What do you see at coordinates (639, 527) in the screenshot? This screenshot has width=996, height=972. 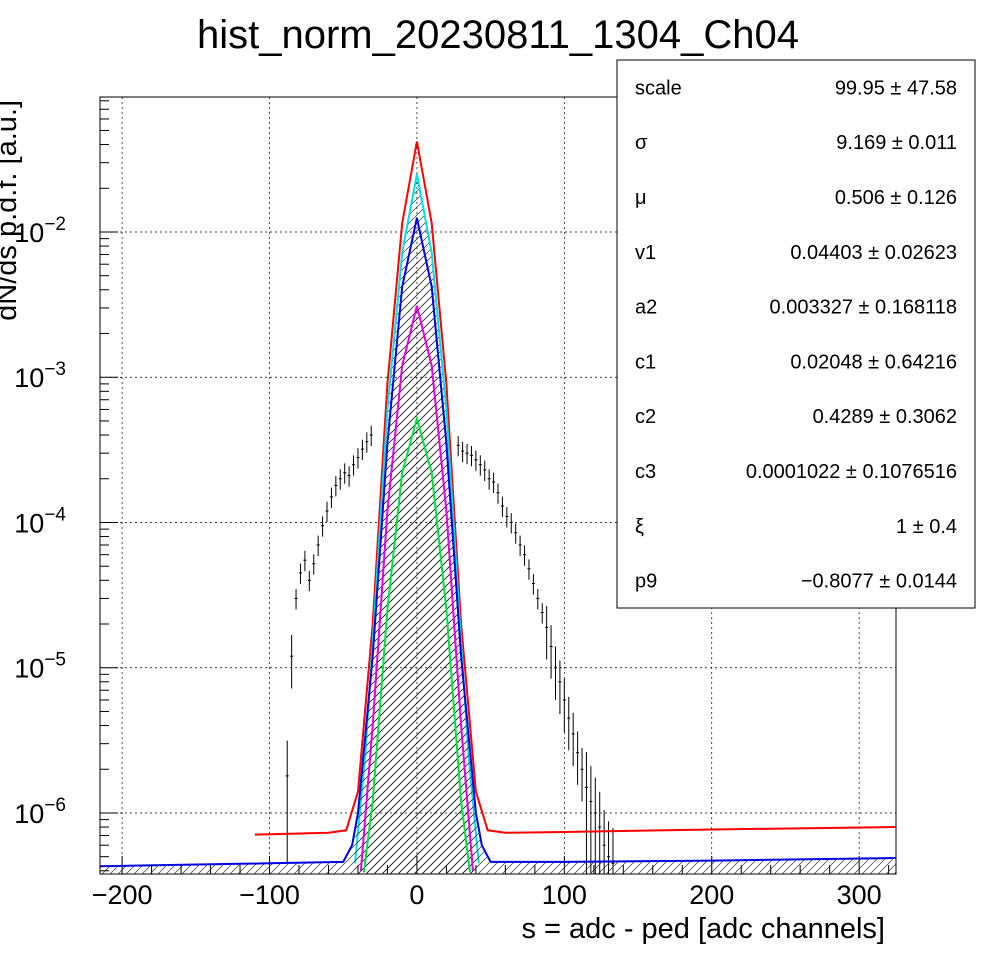 I see `stat-name: ξ` at bounding box center [639, 527].